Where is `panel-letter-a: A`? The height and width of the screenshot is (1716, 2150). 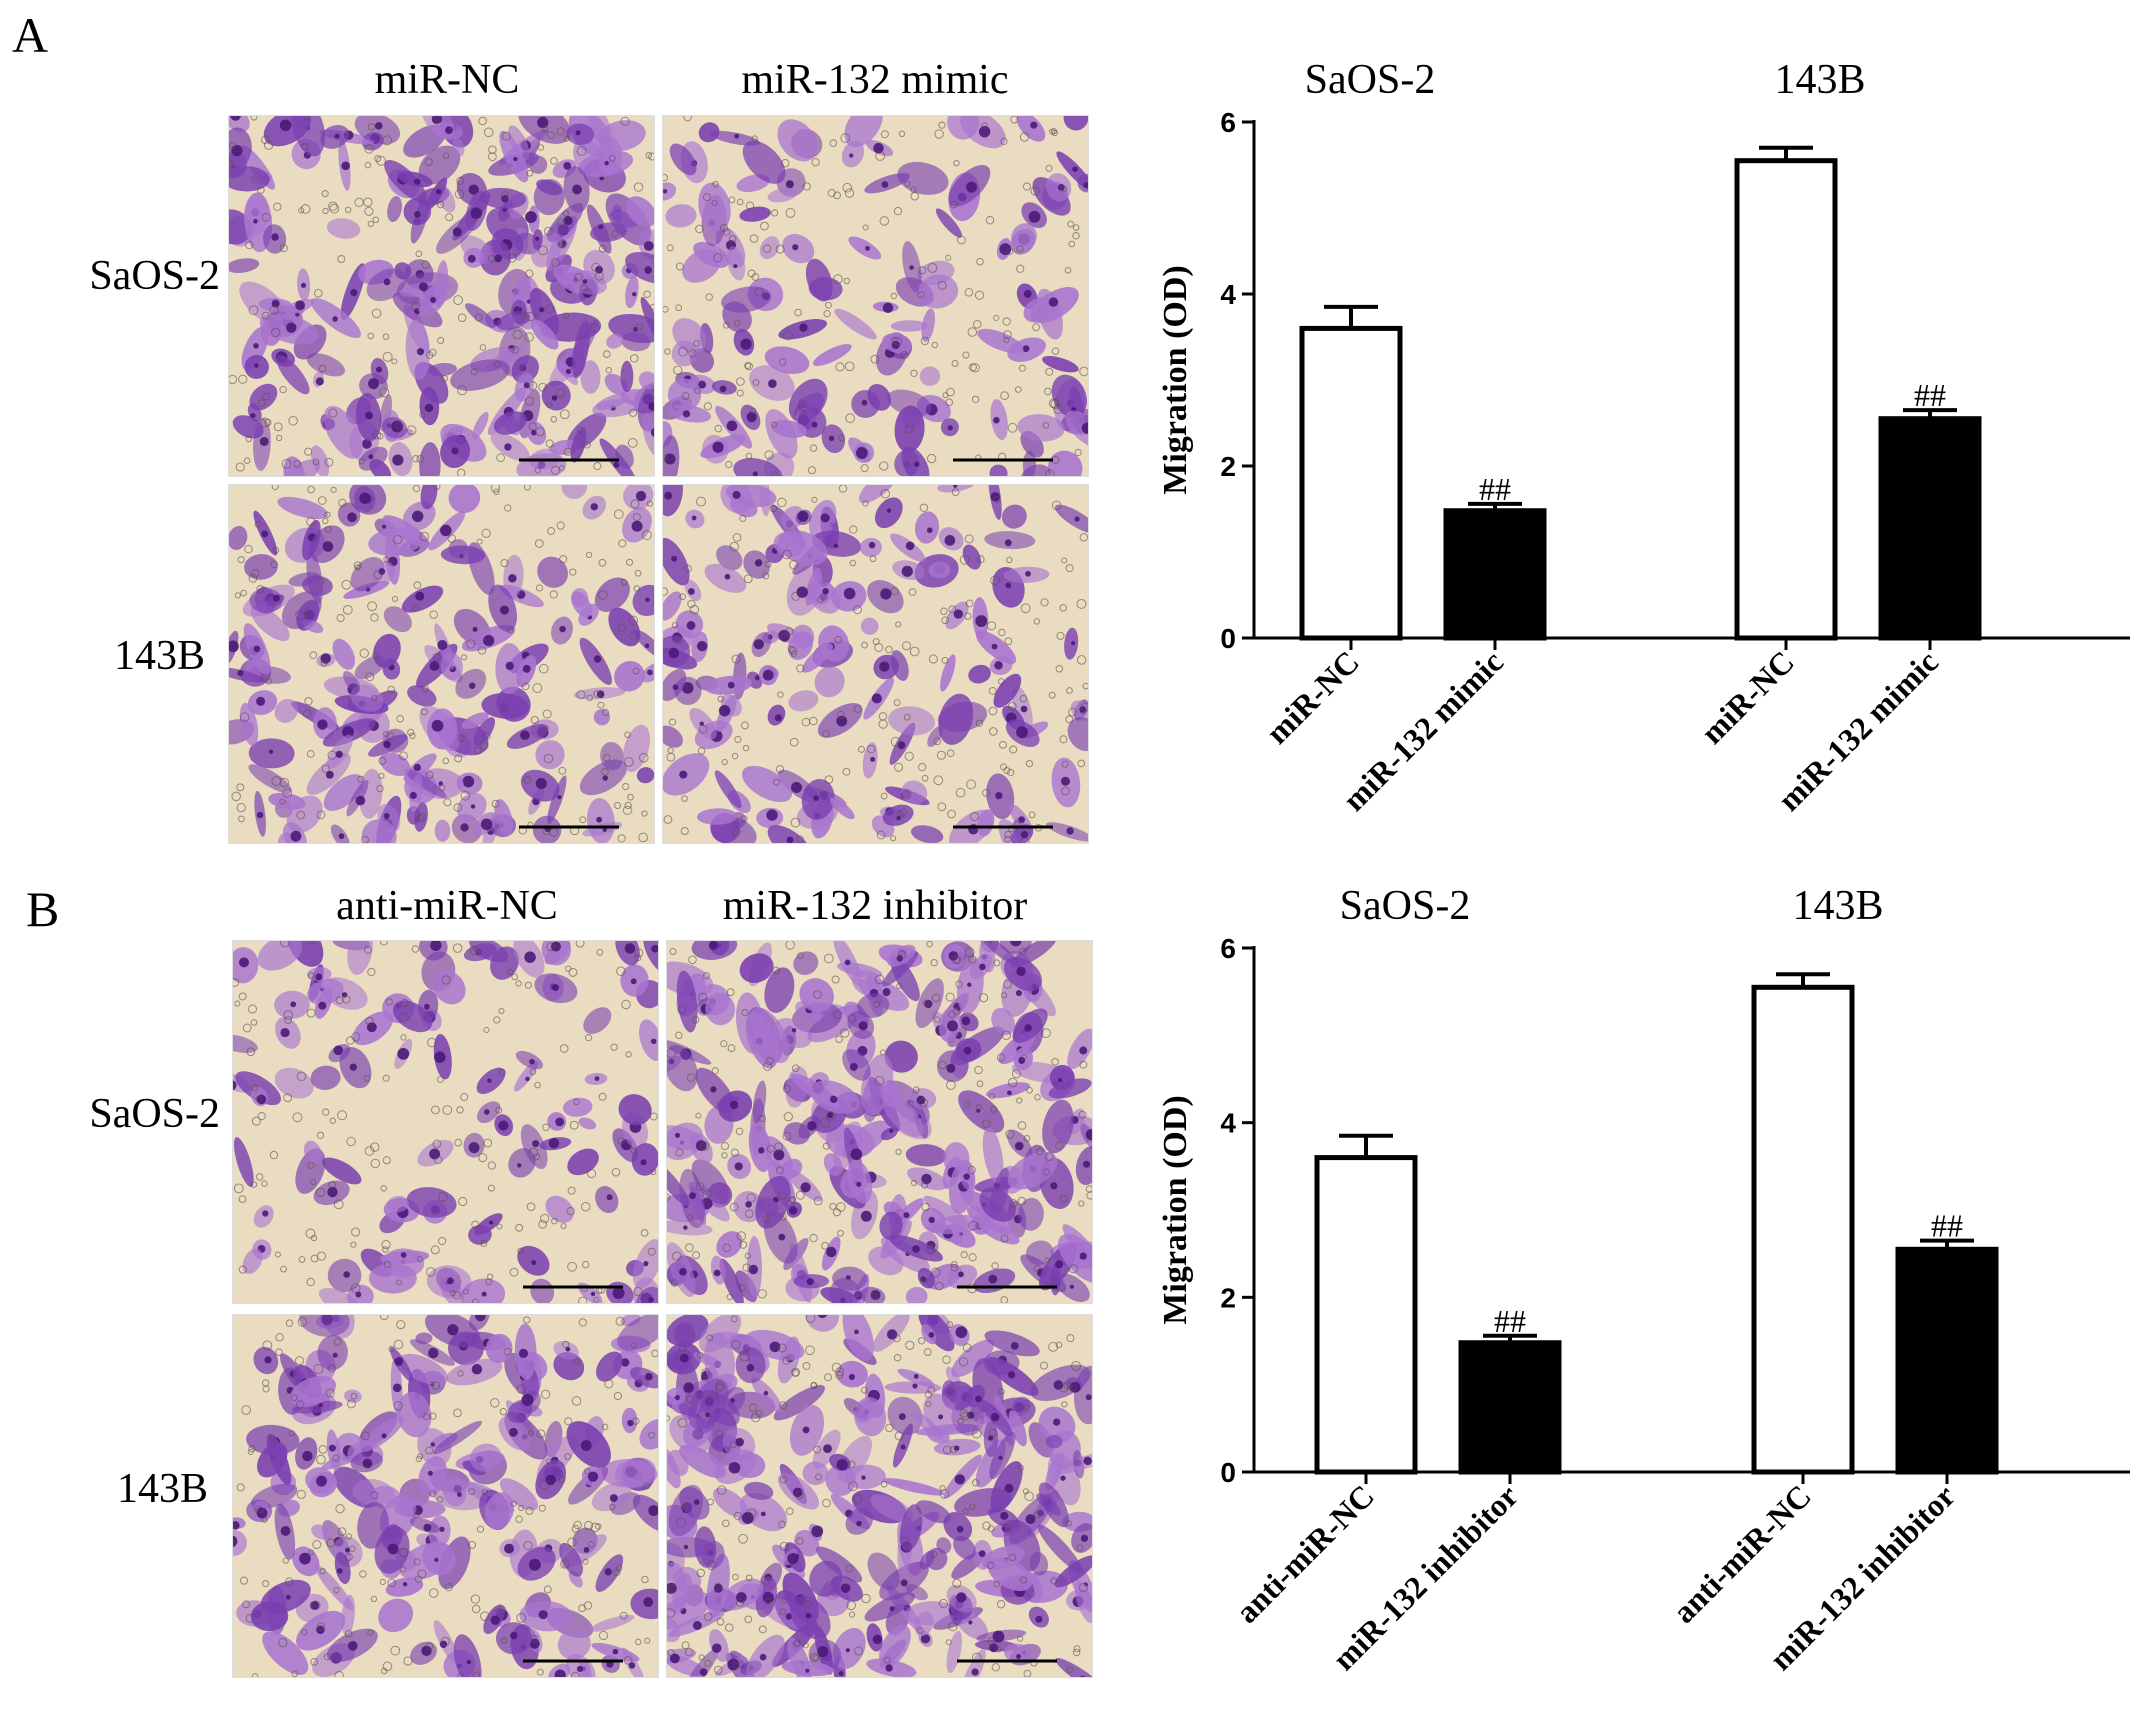 panel-letter-a: A is located at coordinates (30, 35).